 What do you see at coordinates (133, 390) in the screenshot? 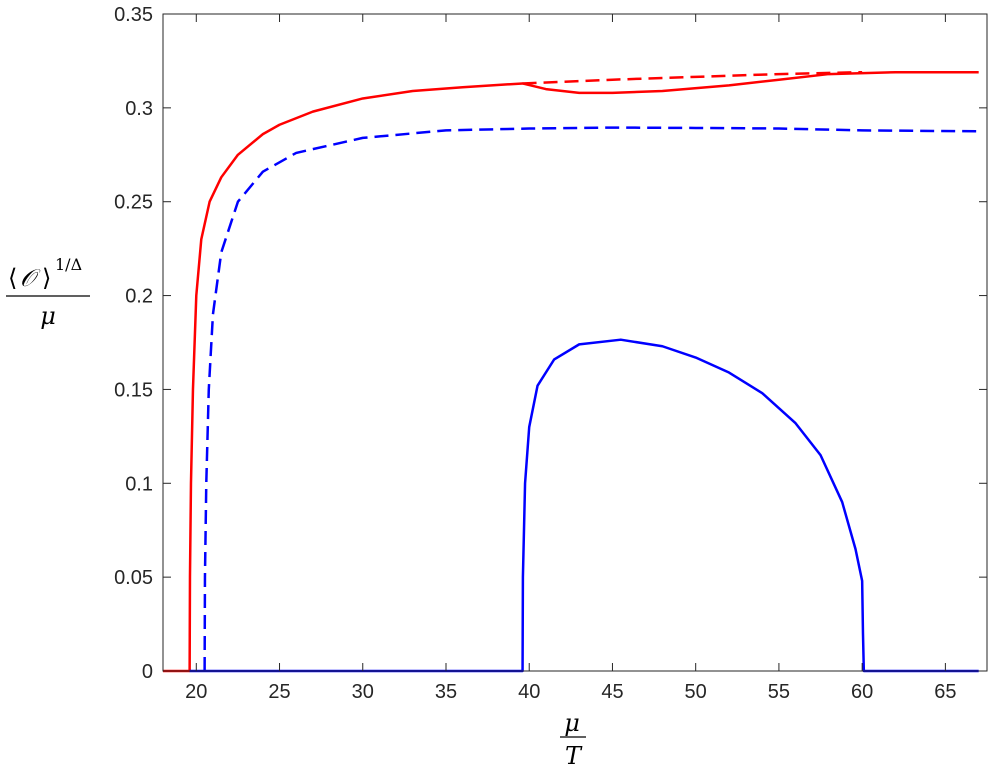
I see `y-tick-label: 0.15` at bounding box center [133, 390].